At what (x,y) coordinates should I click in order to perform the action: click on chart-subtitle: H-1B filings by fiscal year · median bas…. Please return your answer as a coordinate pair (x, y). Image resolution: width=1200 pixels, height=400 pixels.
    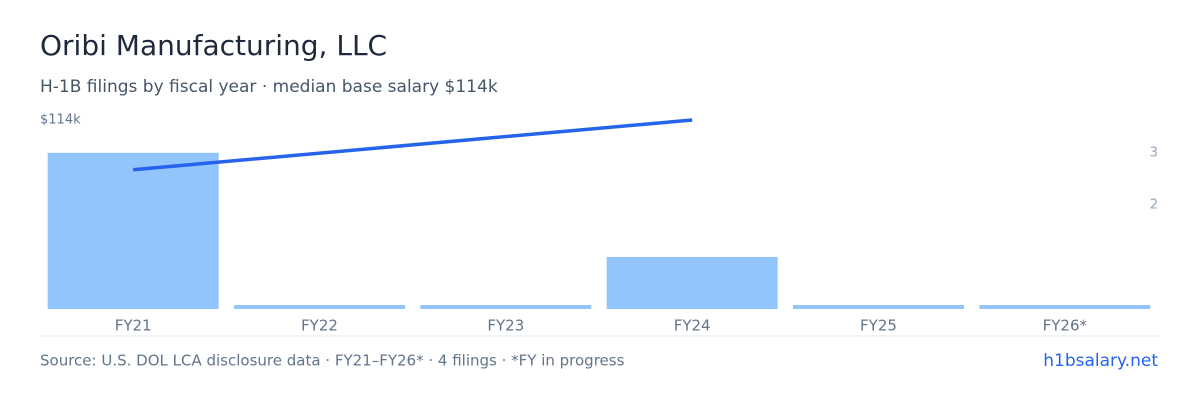
    Looking at the image, I should click on (269, 87).